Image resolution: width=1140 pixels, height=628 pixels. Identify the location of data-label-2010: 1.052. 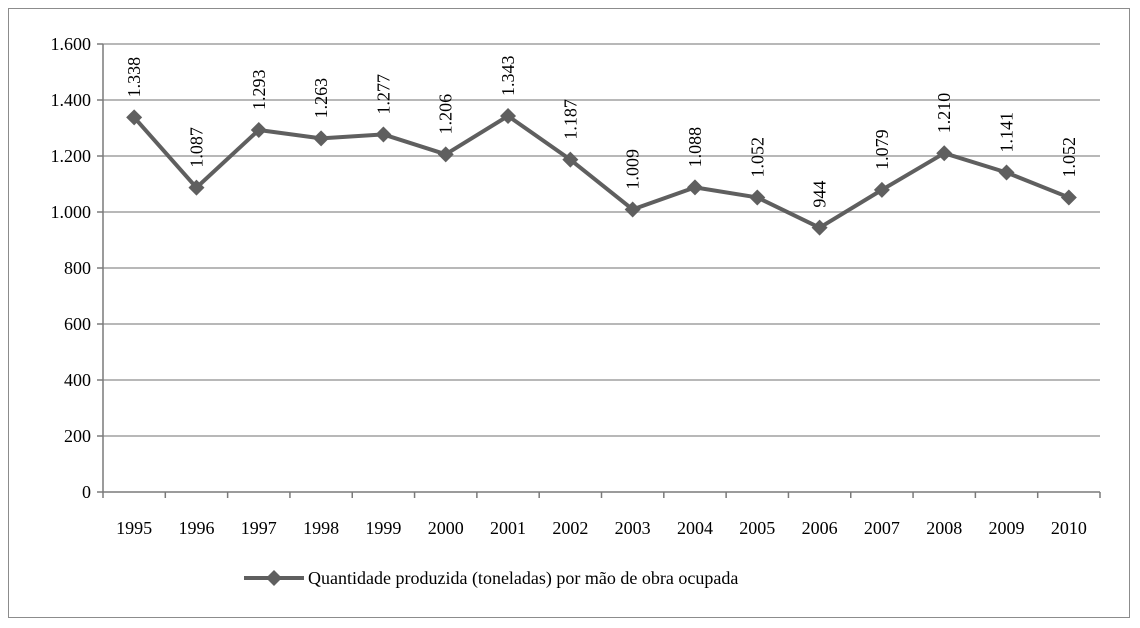
(1069, 157).